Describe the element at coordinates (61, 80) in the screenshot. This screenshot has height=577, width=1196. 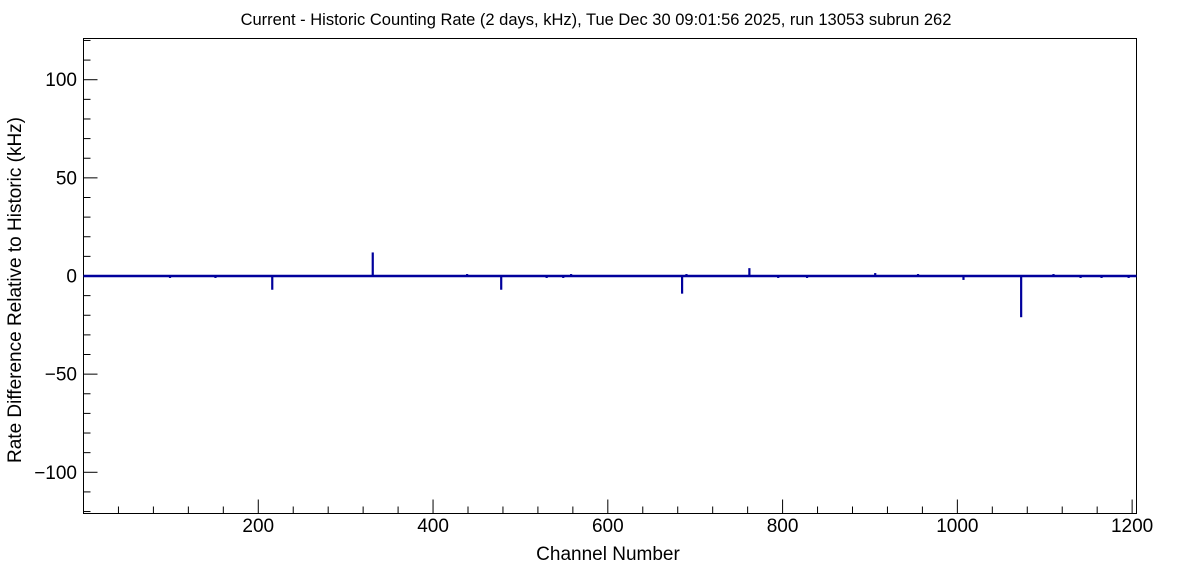
I see `y-tick-label: 100` at that location.